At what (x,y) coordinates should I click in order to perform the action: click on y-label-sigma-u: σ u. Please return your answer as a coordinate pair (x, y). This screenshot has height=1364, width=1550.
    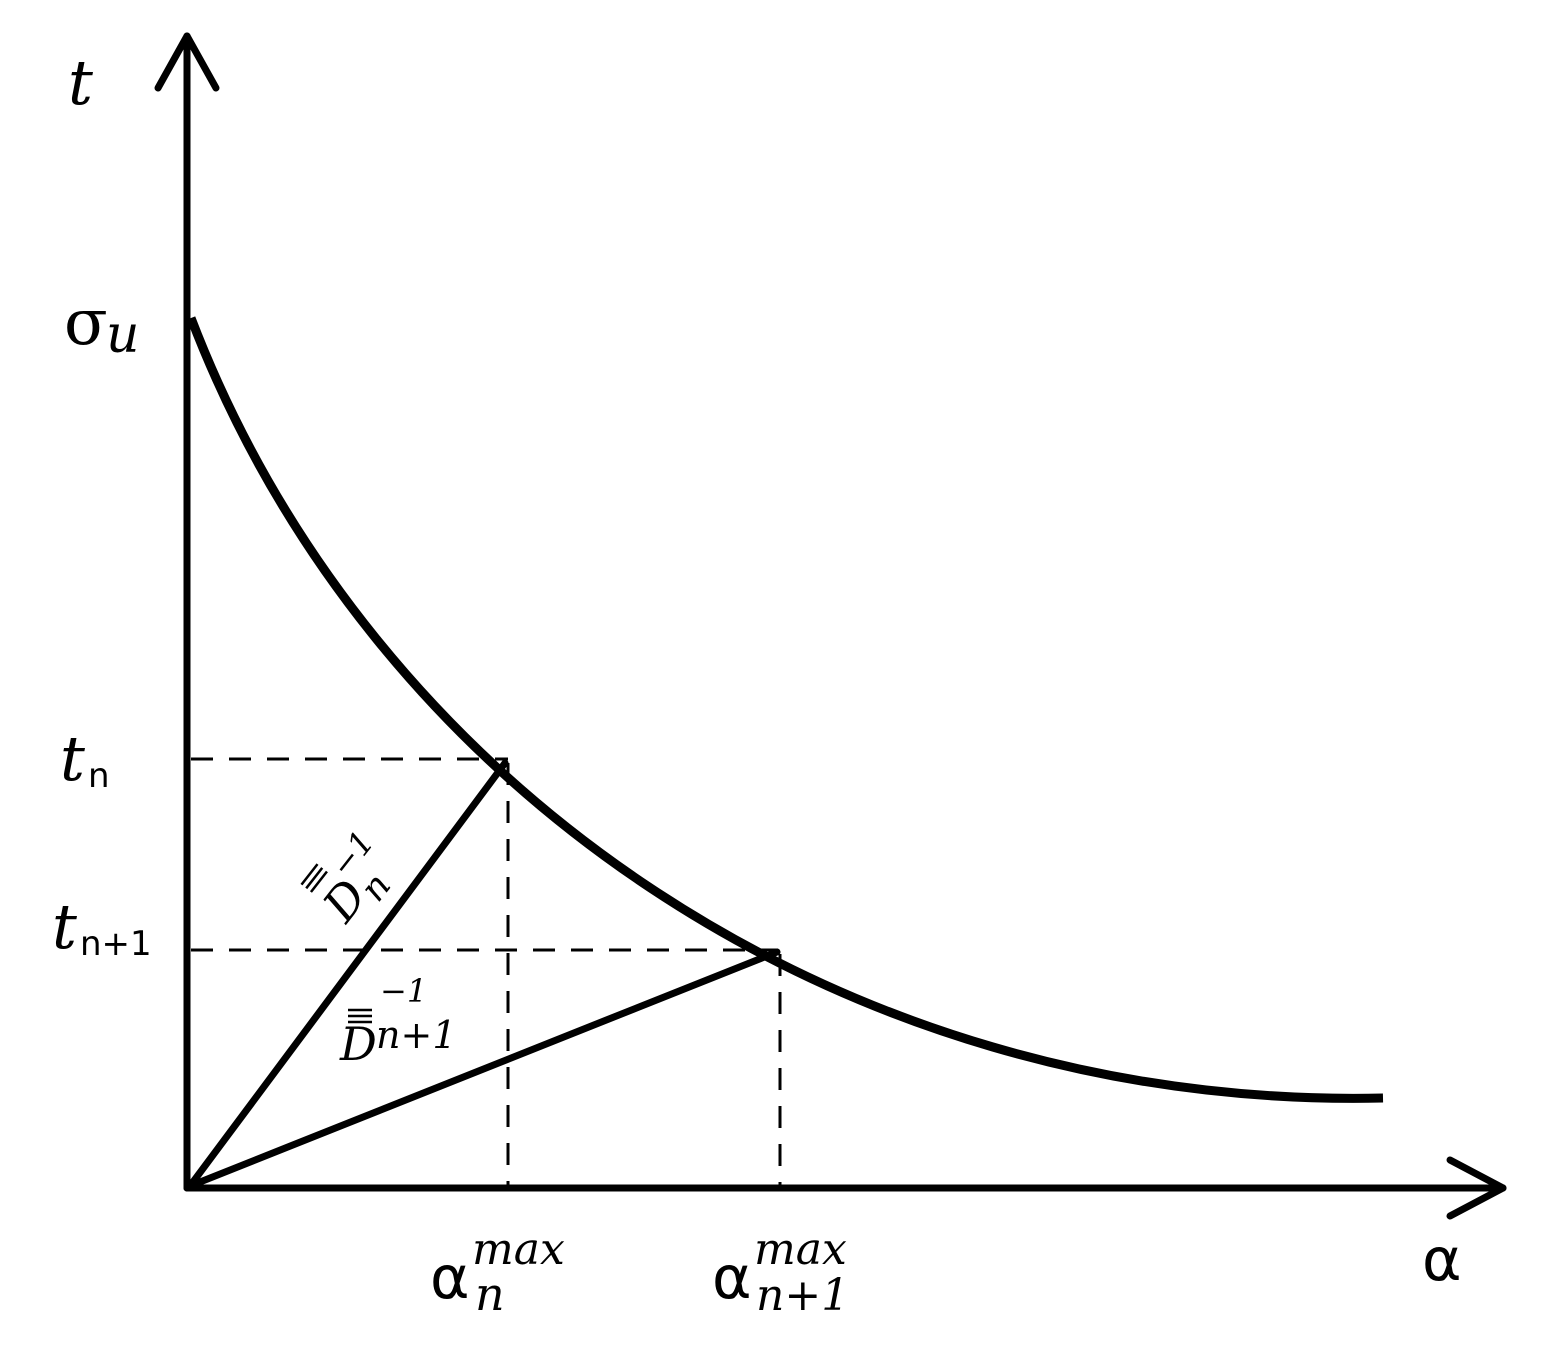
    Looking at the image, I should click on (102, 325).